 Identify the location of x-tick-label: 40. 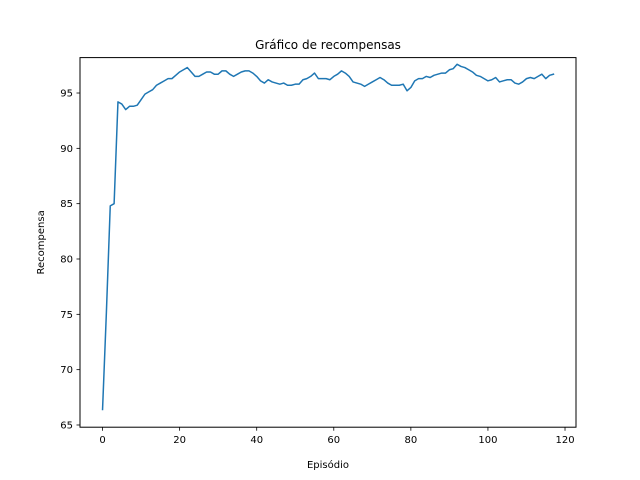
(256, 440).